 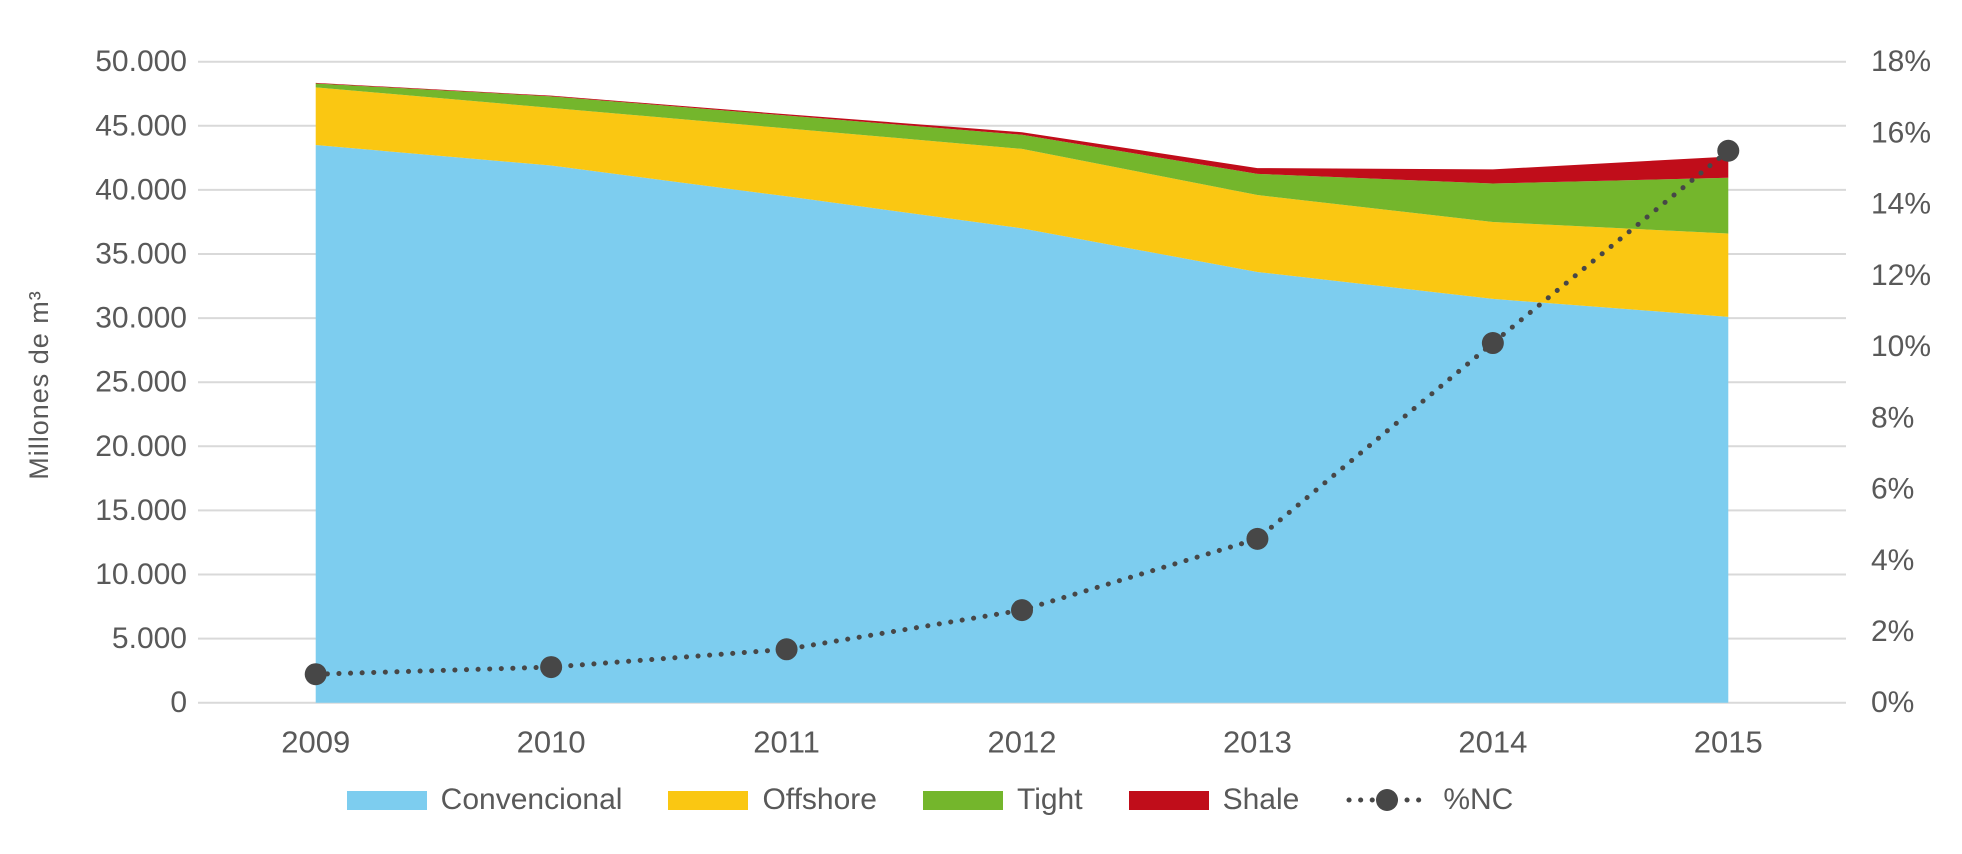 I want to click on nc-marker-2015, so click(x=1728, y=150).